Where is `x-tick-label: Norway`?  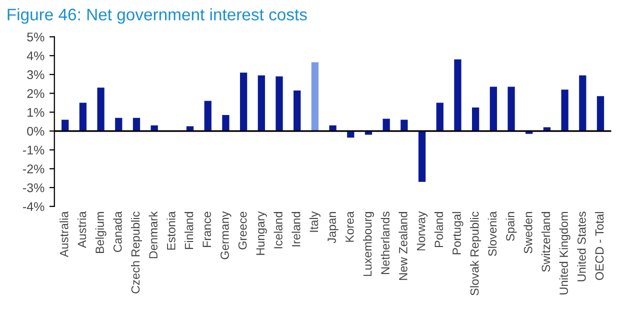 x-tick-label: Norway is located at coordinates (422, 230).